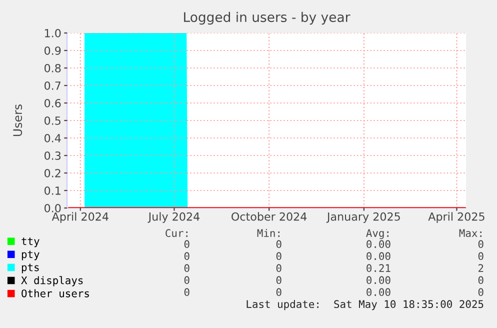 The width and height of the screenshot is (497, 328). Describe the element at coordinates (31, 255) in the screenshot. I see `legend-label: pty` at that location.